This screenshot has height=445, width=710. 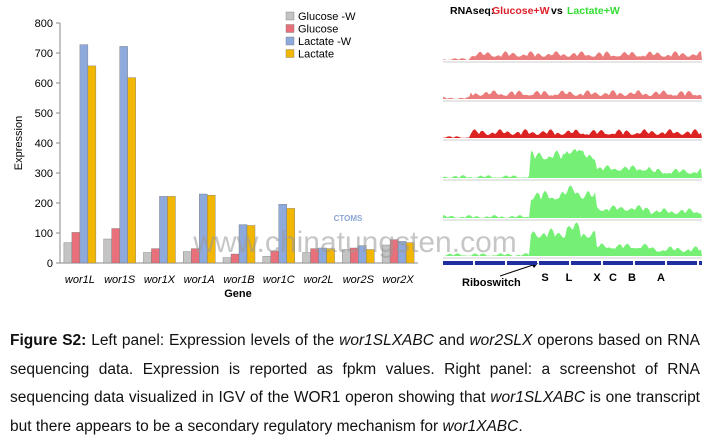 What do you see at coordinates (569, 278) in the screenshot?
I see `gene-label: L` at bounding box center [569, 278].